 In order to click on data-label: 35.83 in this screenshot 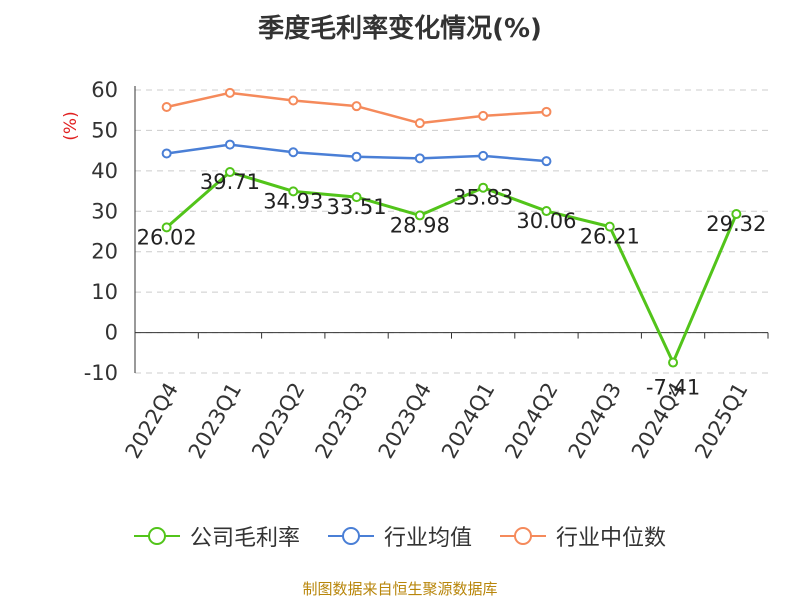, I will do `click(483, 198)`.